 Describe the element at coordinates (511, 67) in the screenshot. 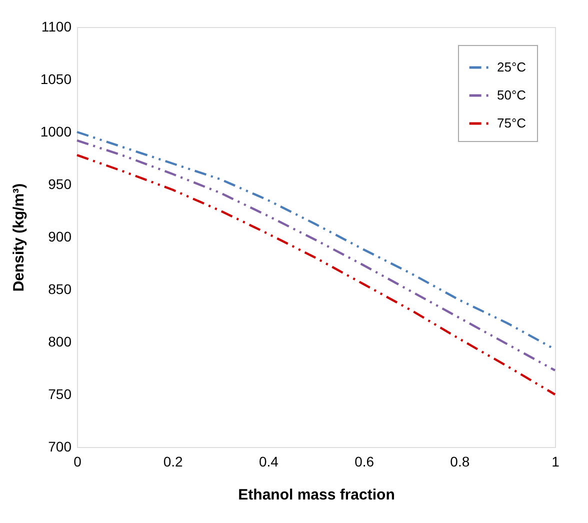

I see `legend-label: 25°C` at that location.